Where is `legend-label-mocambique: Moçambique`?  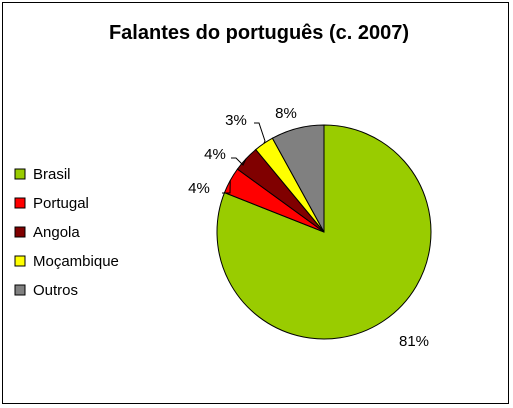 legend-label-mocambique: Moçambique is located at coordinates (76, 261).